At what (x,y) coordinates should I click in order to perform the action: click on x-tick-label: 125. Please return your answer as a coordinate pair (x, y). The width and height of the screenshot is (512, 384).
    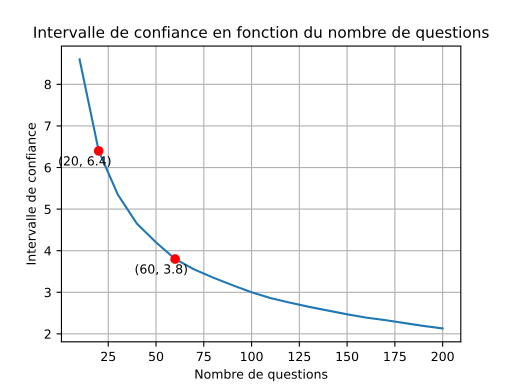
    Looking at the image, I should click on (299, 357).